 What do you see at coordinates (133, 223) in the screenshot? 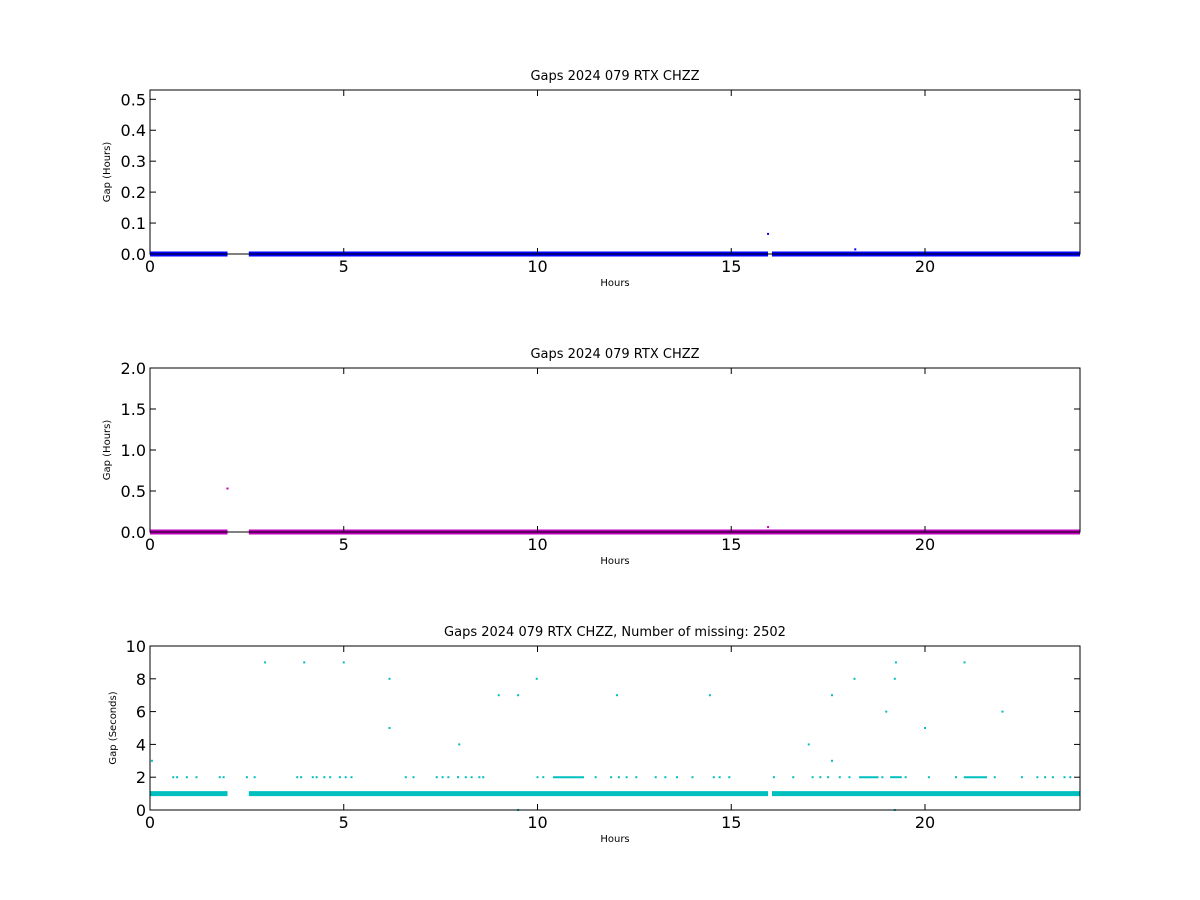
I see `y-tick-label: 0.1` at bounding box center [133, 223].